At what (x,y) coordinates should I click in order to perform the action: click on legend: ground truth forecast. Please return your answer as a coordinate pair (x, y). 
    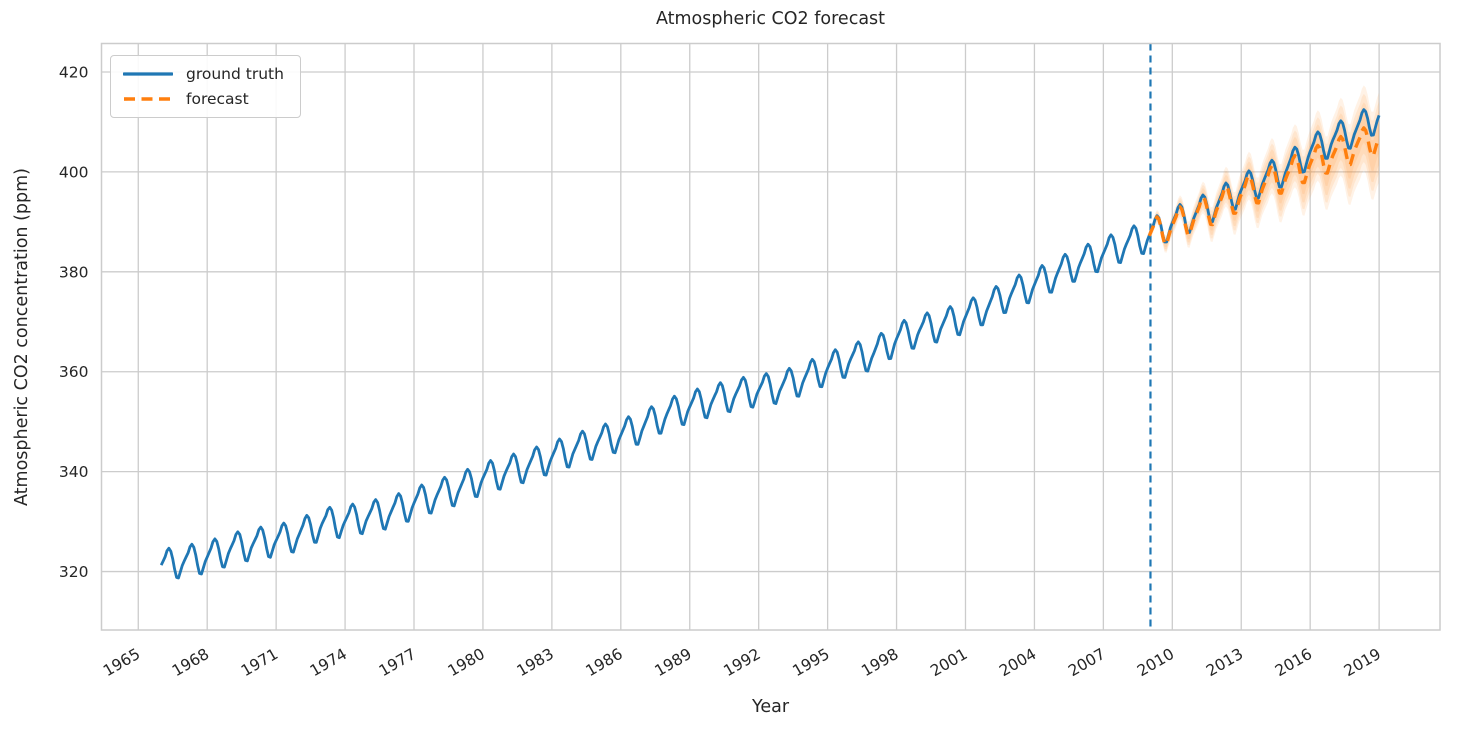
    Looking at the image, I should click on (205, 86).